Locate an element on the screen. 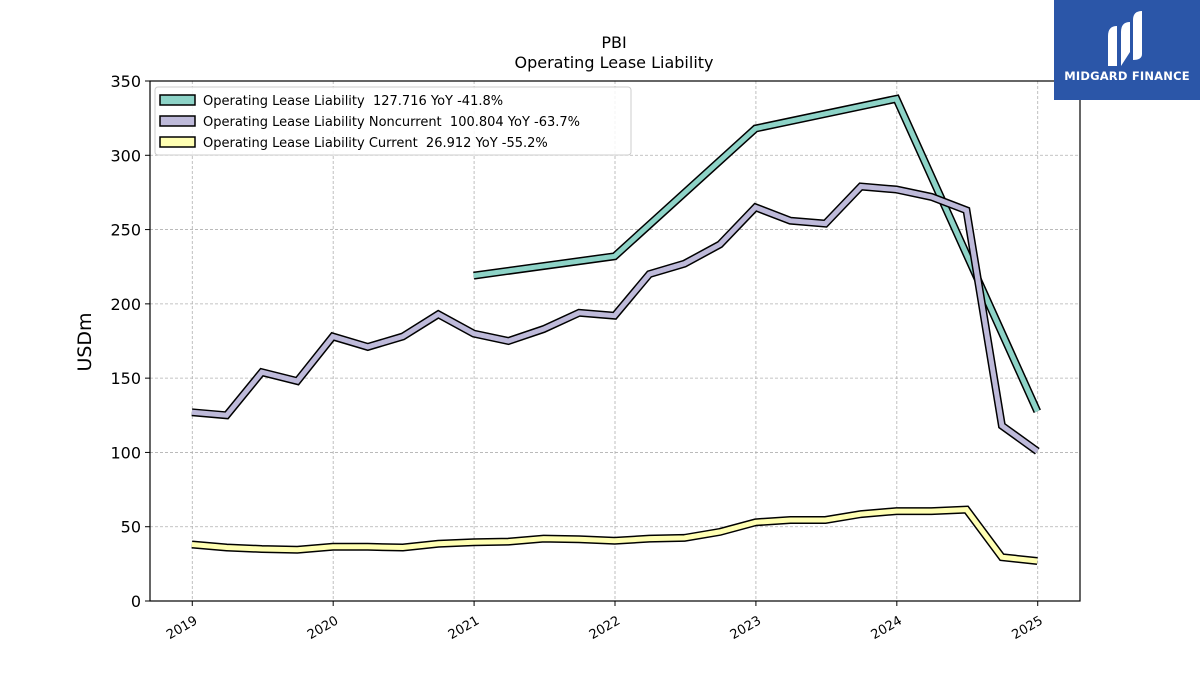 The height and width of the screenshot is (675, 1200). x-tick-label: 2024 is located at coordinates (887, 628).